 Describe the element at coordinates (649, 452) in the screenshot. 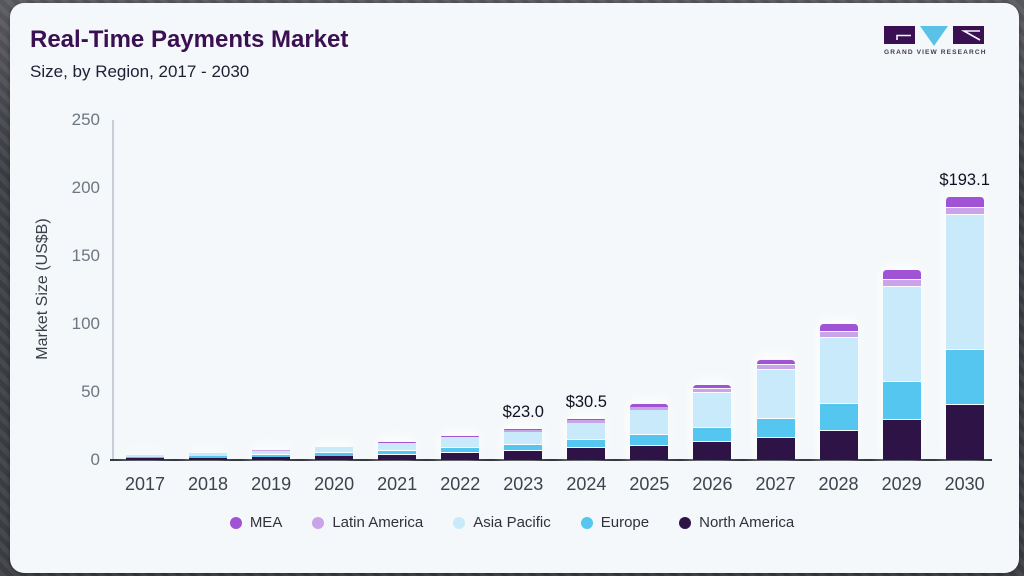

I see `segment-north-america-2025` at that location.